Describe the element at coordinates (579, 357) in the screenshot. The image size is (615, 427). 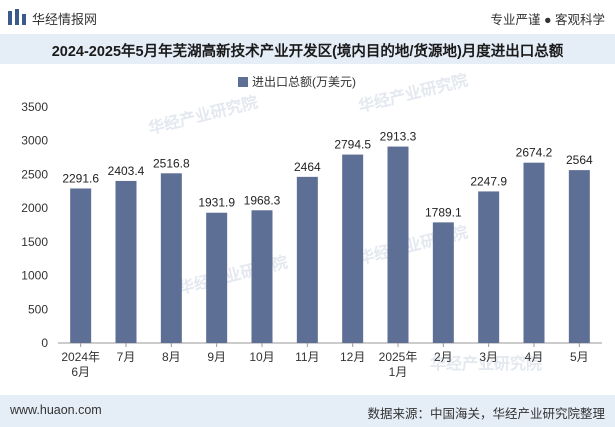
I see `x-tick-label: 5月` at that location.